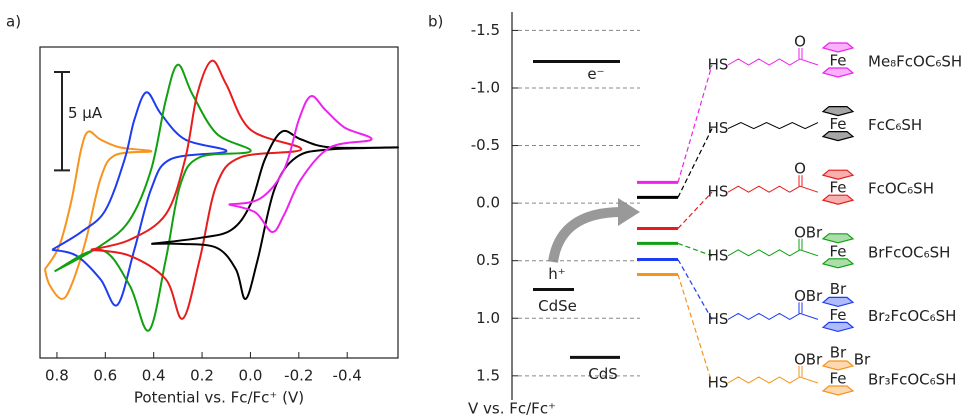 This screenshot has height=418, width=970. Describe the element at coordinates (912, 380) in the screenshot. I see `molecule-name: Br₃FcOC₆SH` at that location.